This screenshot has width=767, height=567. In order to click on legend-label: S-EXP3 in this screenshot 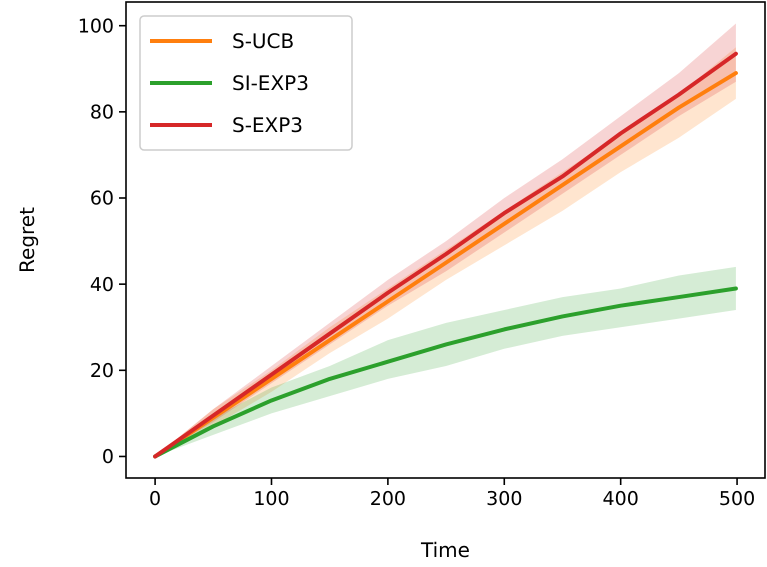, I will do `click(268, 125)`.